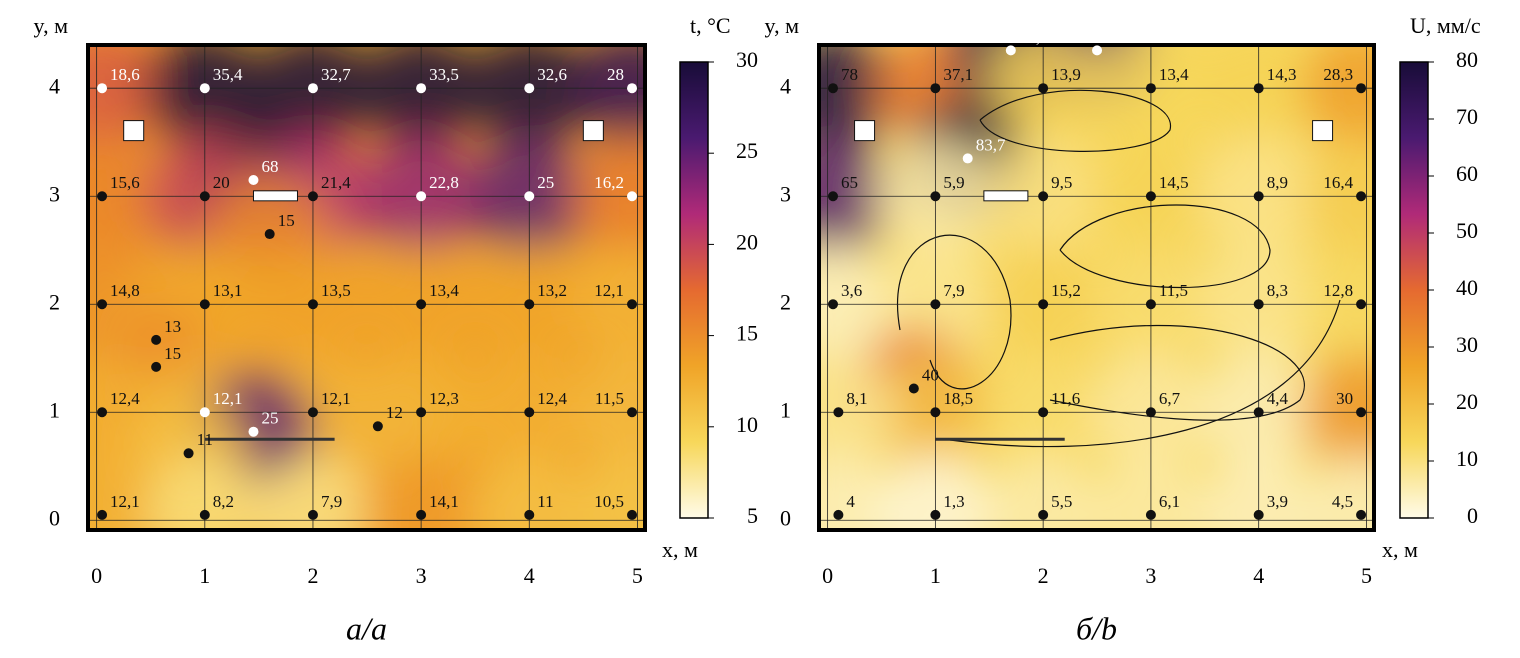 This screenshot has height=658, width=1520. What do you see at coordinates (1066, 290) in the screenshot?
I see `probe-label: 15,2` at bounding box center [1066, 290].